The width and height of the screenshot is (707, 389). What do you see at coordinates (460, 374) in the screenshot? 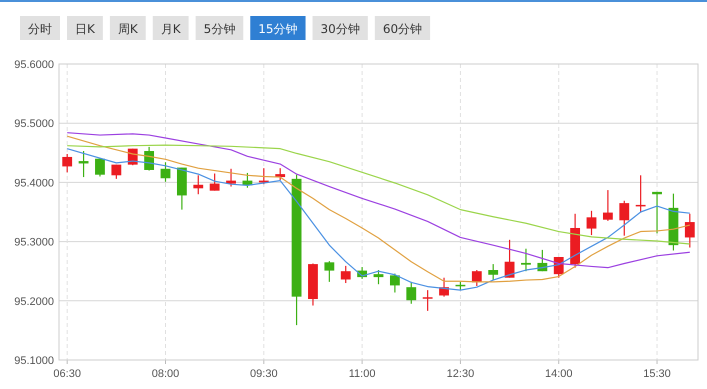
I see `x-tick-label: 12:30` at bounding box center [460, 374].